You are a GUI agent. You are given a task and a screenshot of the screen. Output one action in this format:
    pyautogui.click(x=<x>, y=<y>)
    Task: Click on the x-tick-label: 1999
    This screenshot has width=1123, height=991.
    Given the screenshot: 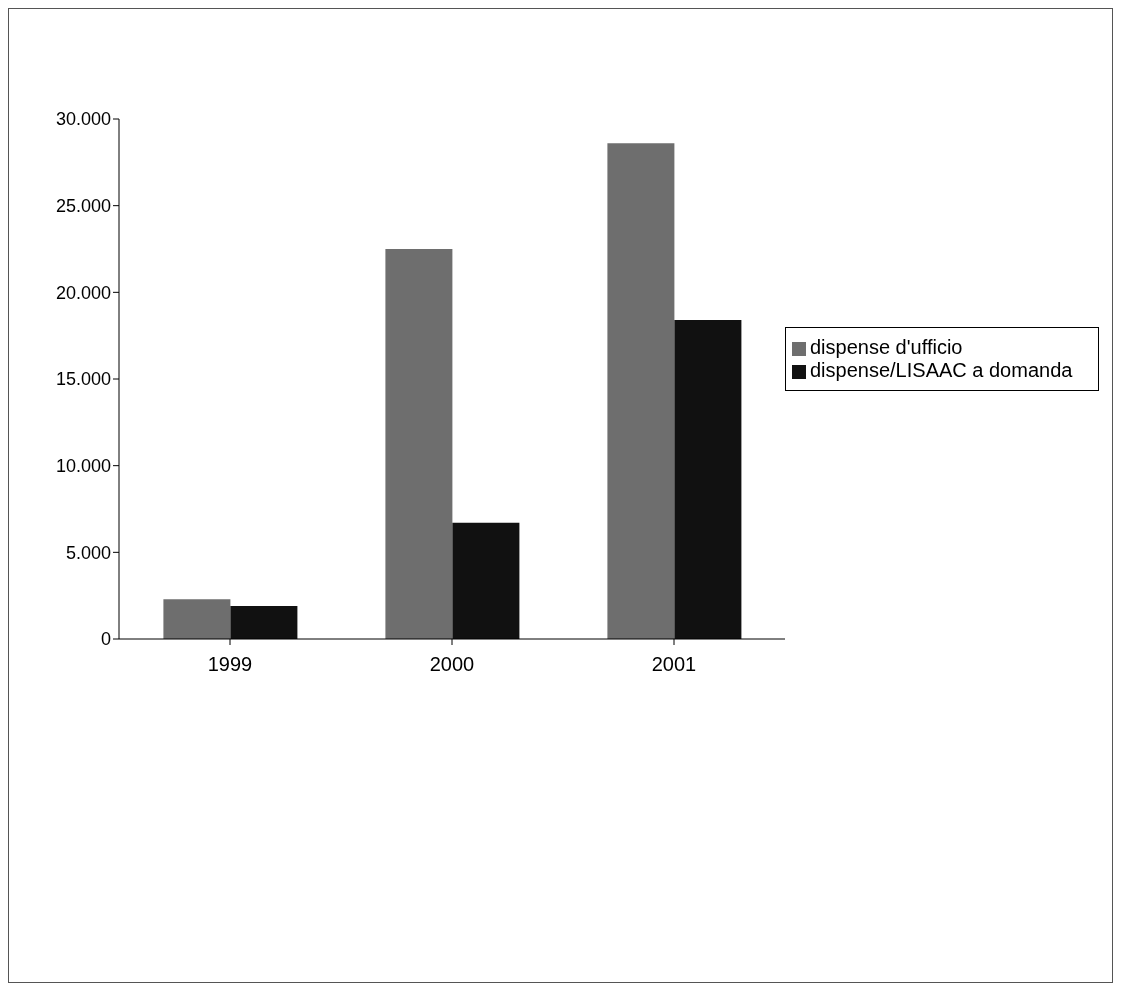 What is the action you would take?
    pyautogui.click(x=230, y=664)
    